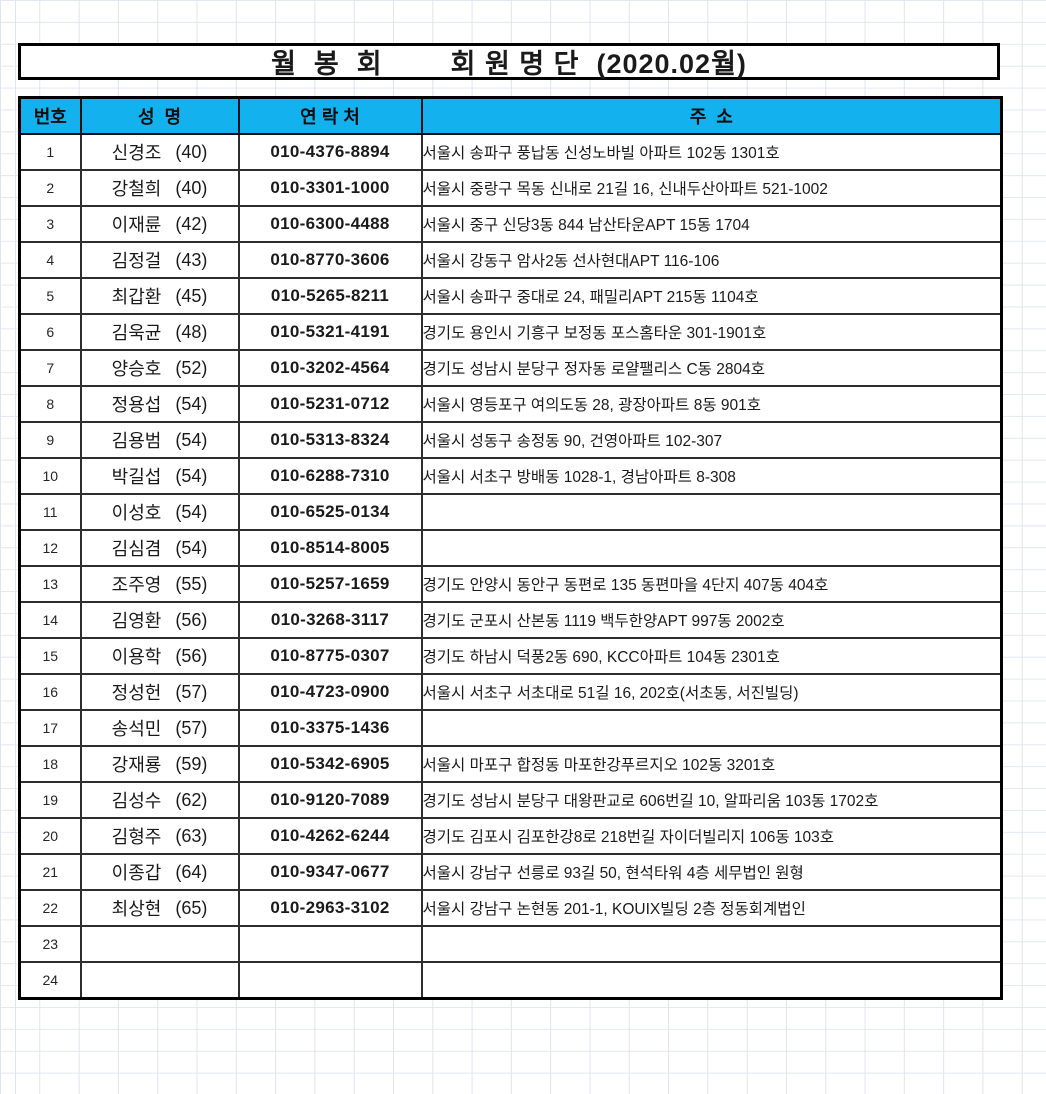 The height and width of the screenshot is (1094, 1046). I want to click on cell-member-name: 이종갑 (64), so click(159, 872).